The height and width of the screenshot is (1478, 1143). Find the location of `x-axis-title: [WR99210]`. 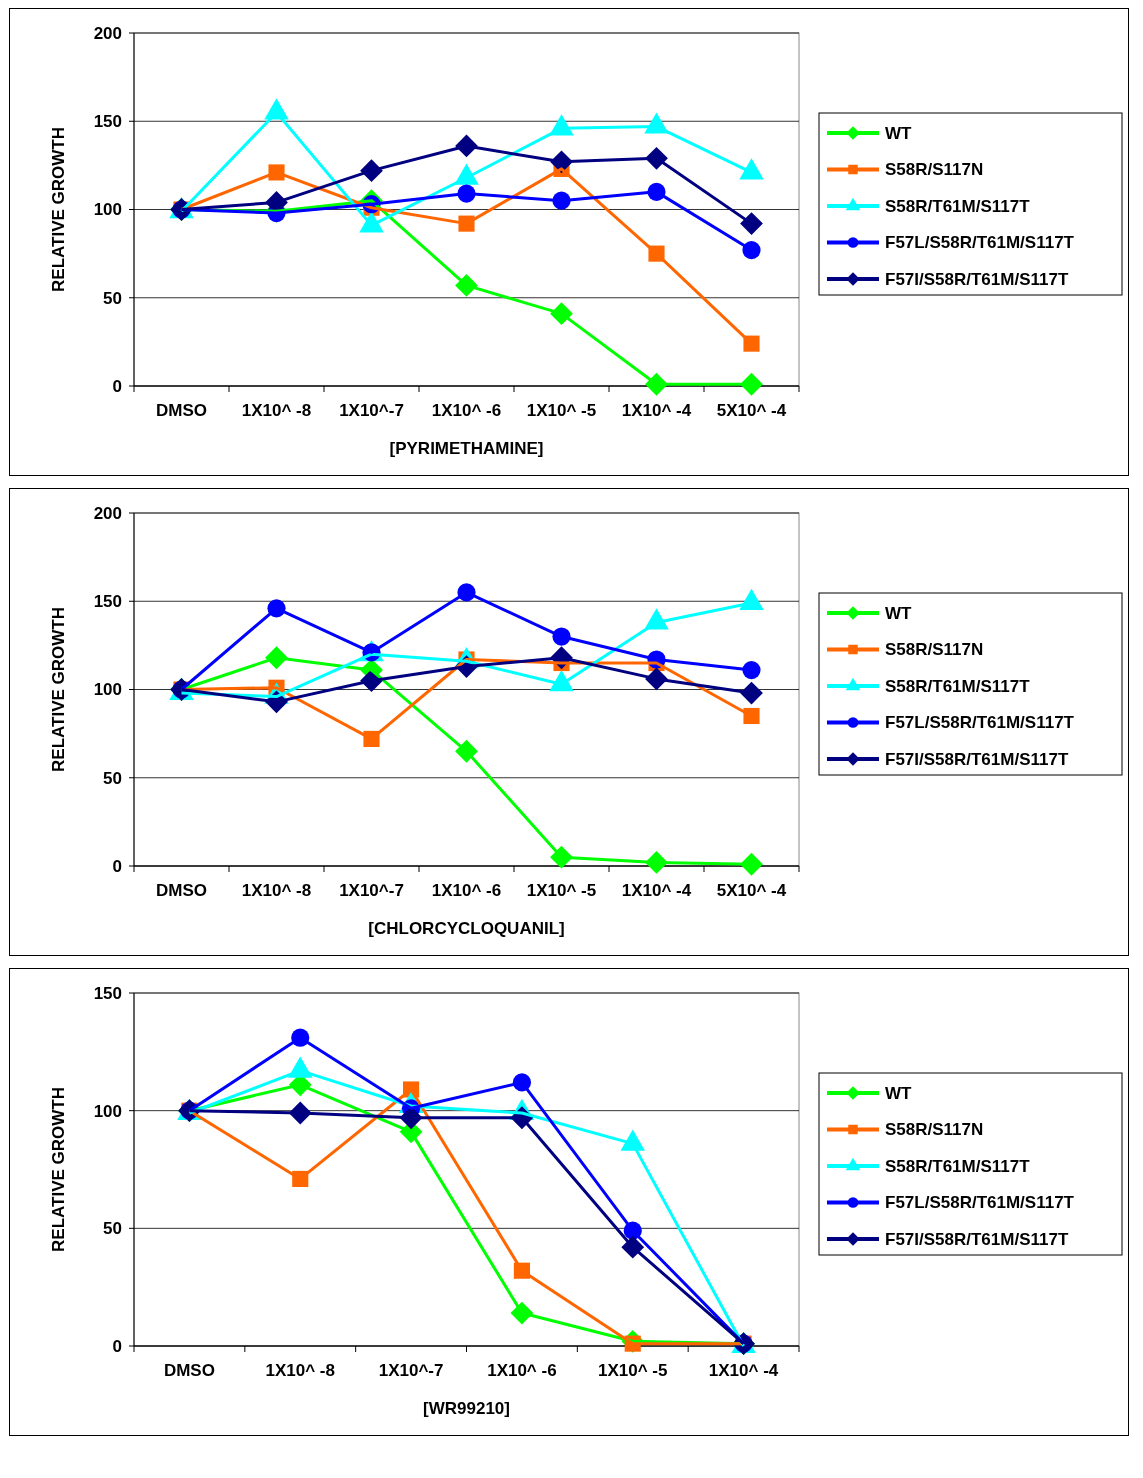

x-axis-title: [WR99210] is located at coordinates (466, 1408).